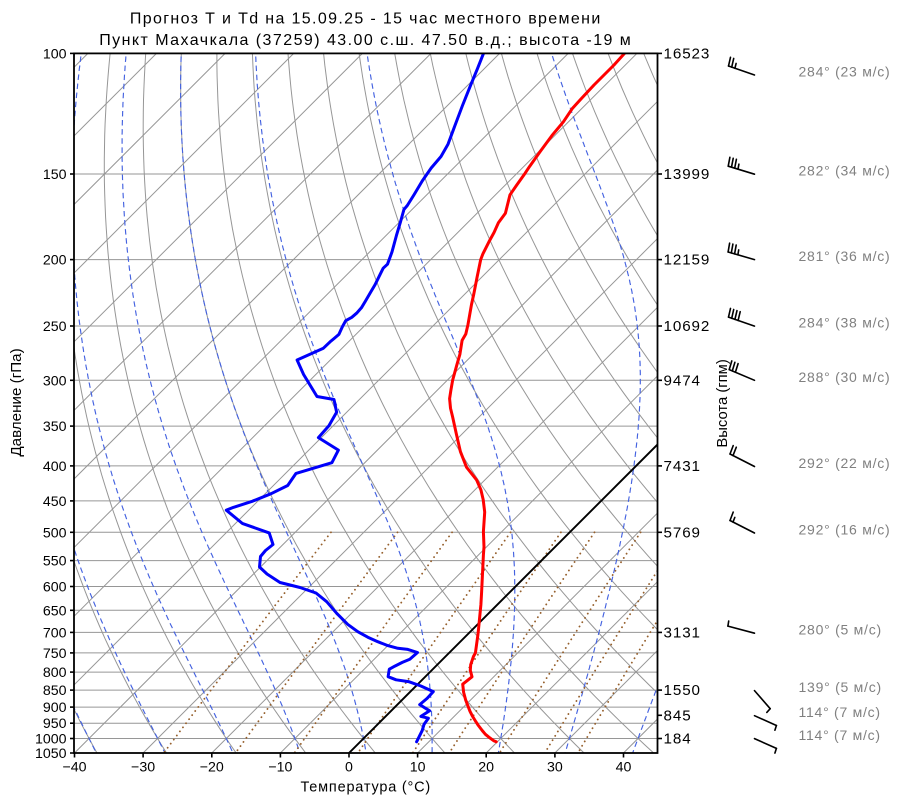 This screenshot has width=900, height=811. I want to click on svg-text: 300, so click(55, 381).